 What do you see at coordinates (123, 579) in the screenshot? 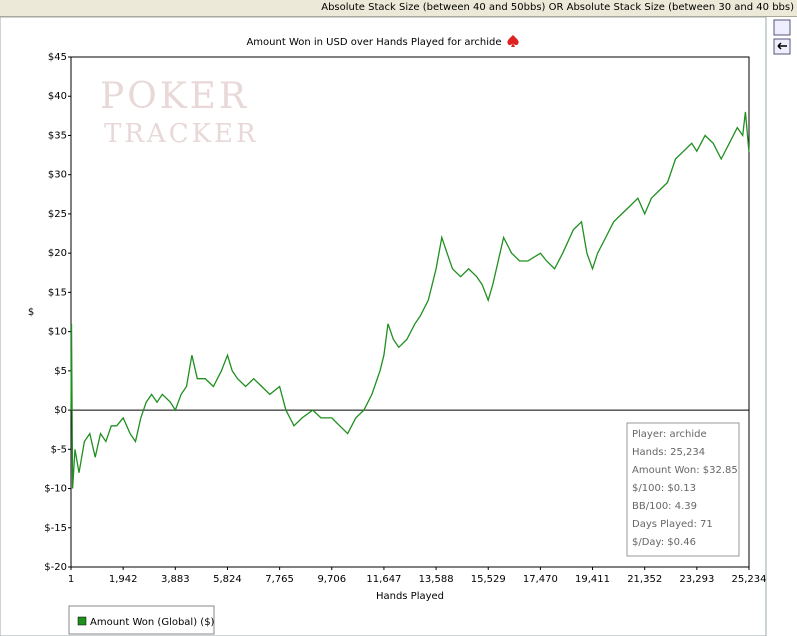
I see `x-tick-label: 1,942` at bounding box center [123, 579].